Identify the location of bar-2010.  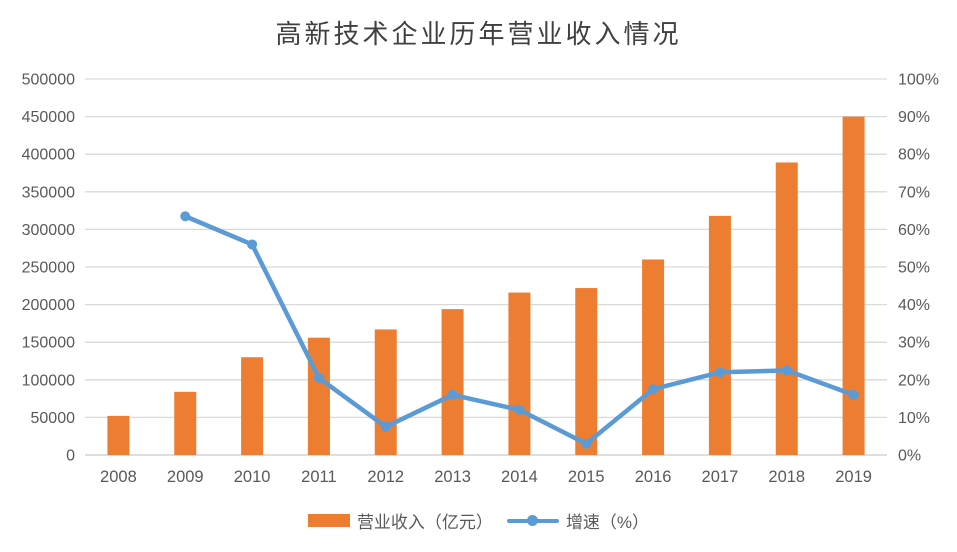
(252, 406).